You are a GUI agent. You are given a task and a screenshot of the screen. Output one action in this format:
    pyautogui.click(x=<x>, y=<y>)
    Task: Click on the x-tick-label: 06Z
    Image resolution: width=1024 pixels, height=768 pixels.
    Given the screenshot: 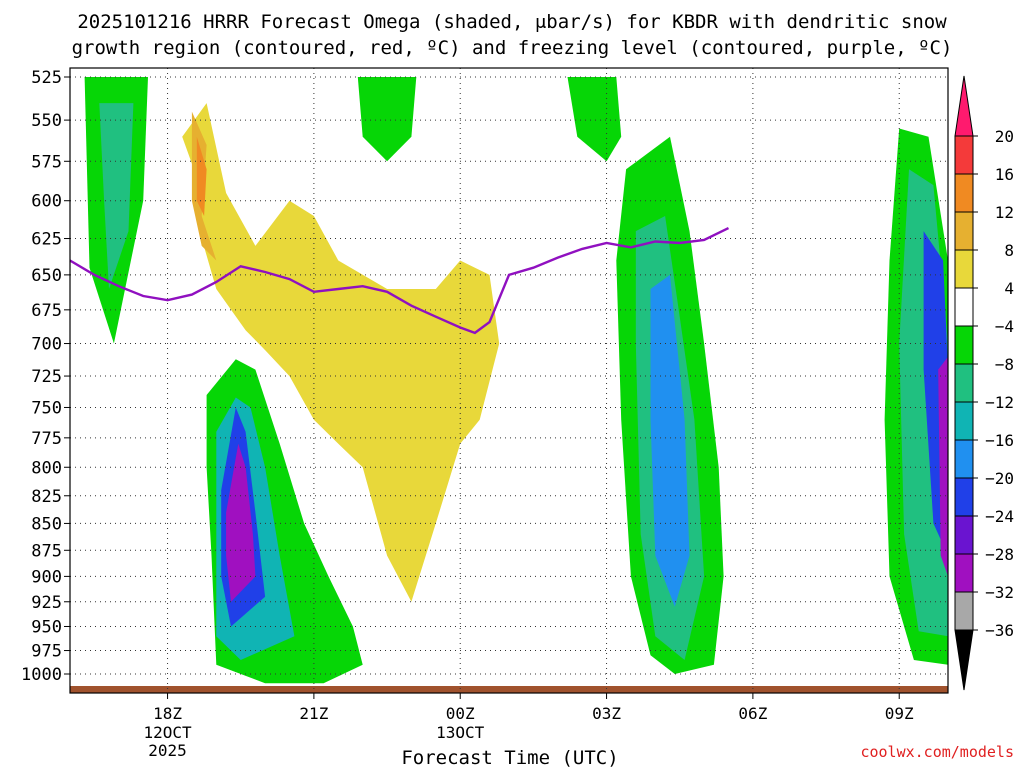 What is the action you would take?
    pyautogui.click(x=752, y=713)
    